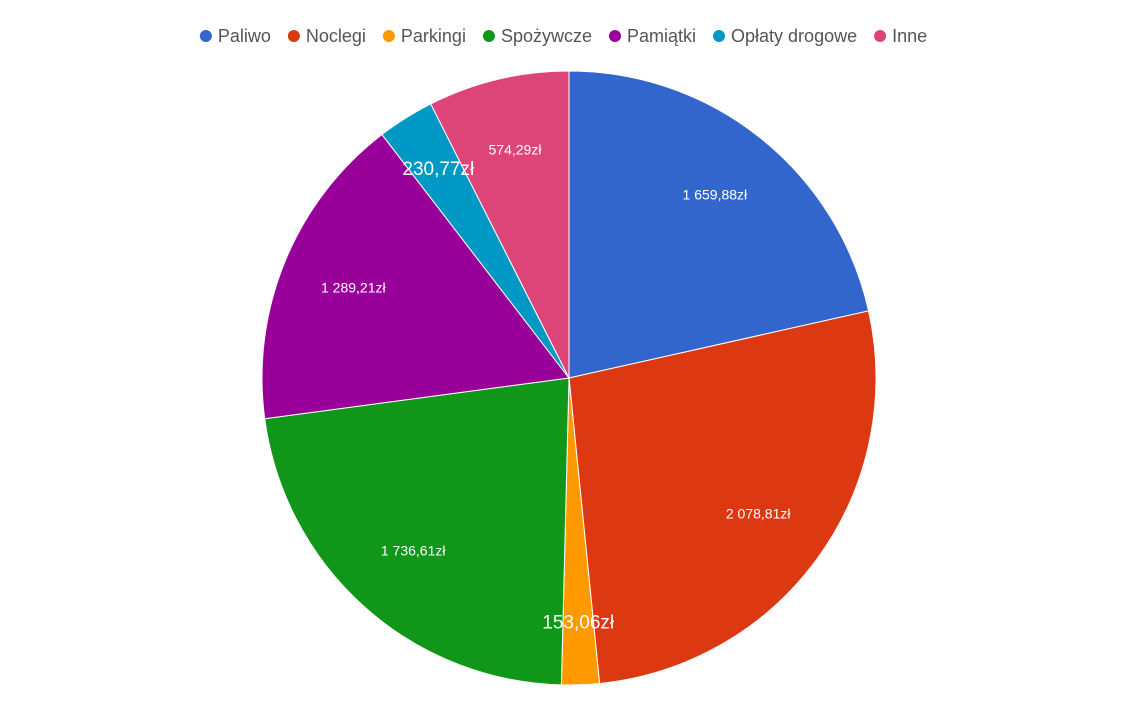 The width and height of the screenshot is (1127, 715). What do you see at coordinates (433, 36) in the screenshot?
I see `legend-label: Parkingi` at bounding box center [433, 36].